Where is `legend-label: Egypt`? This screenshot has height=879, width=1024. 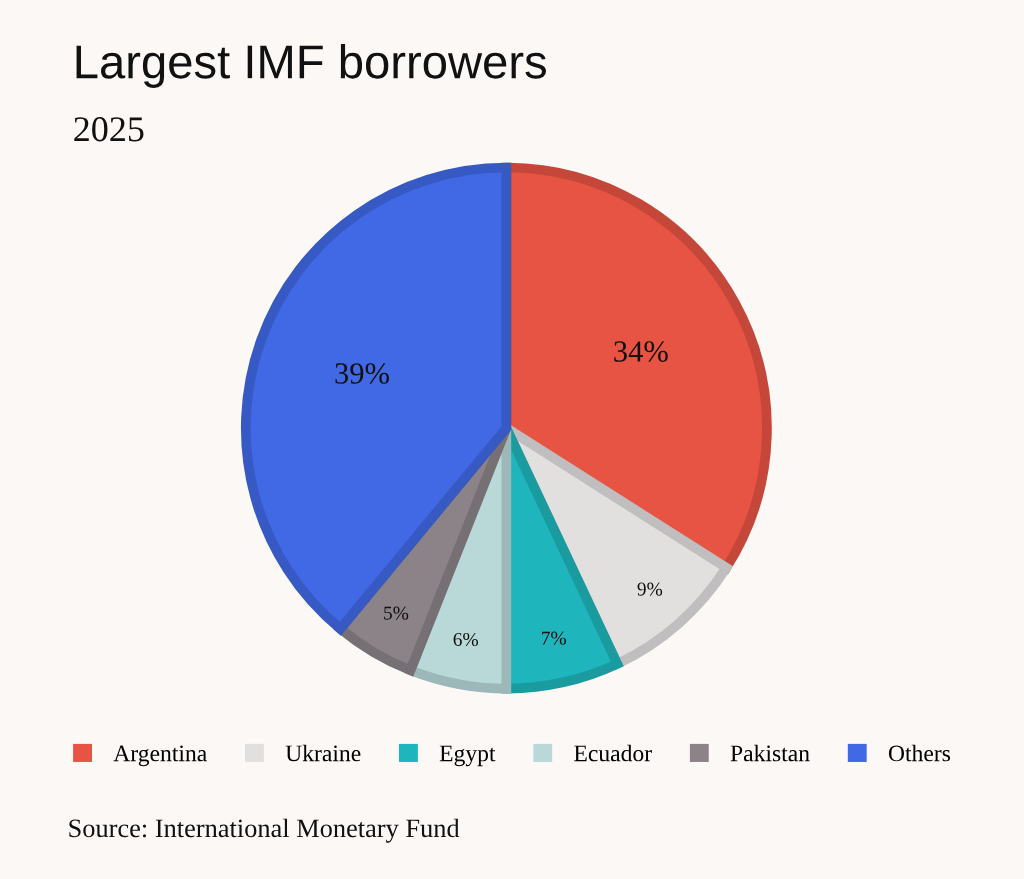 legend-label: Egypt is located at coordinates (467, 756).